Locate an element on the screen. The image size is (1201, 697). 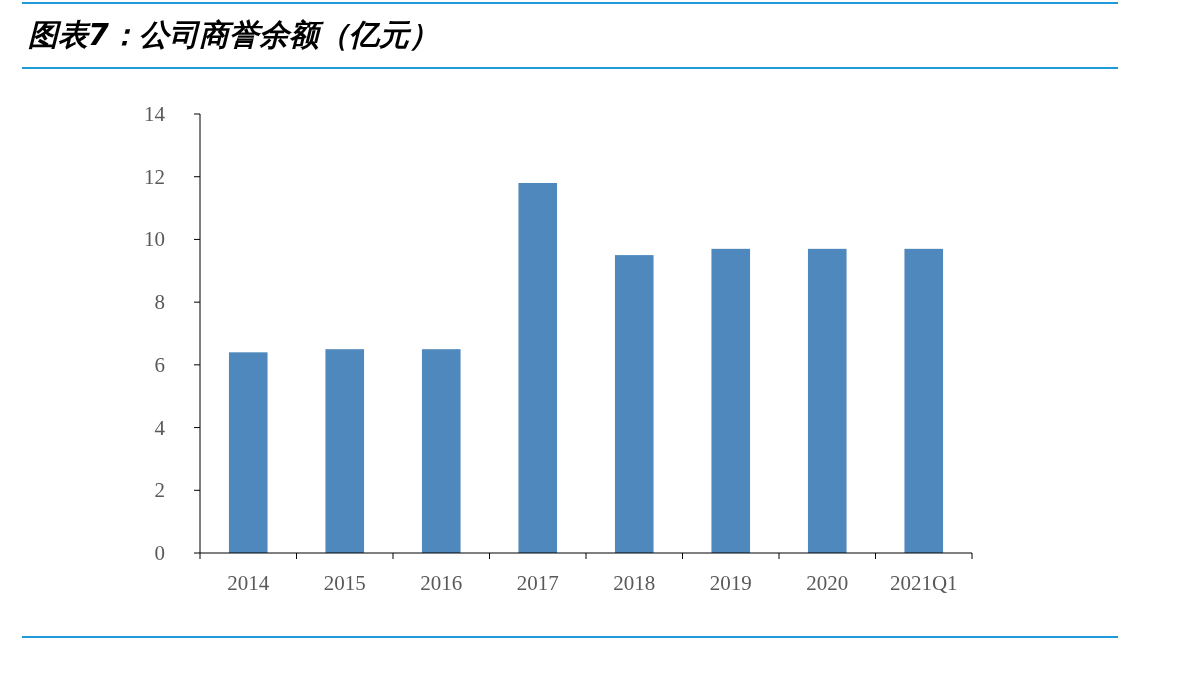
y-tick-label: 0 is located at coordinates (159, 553).